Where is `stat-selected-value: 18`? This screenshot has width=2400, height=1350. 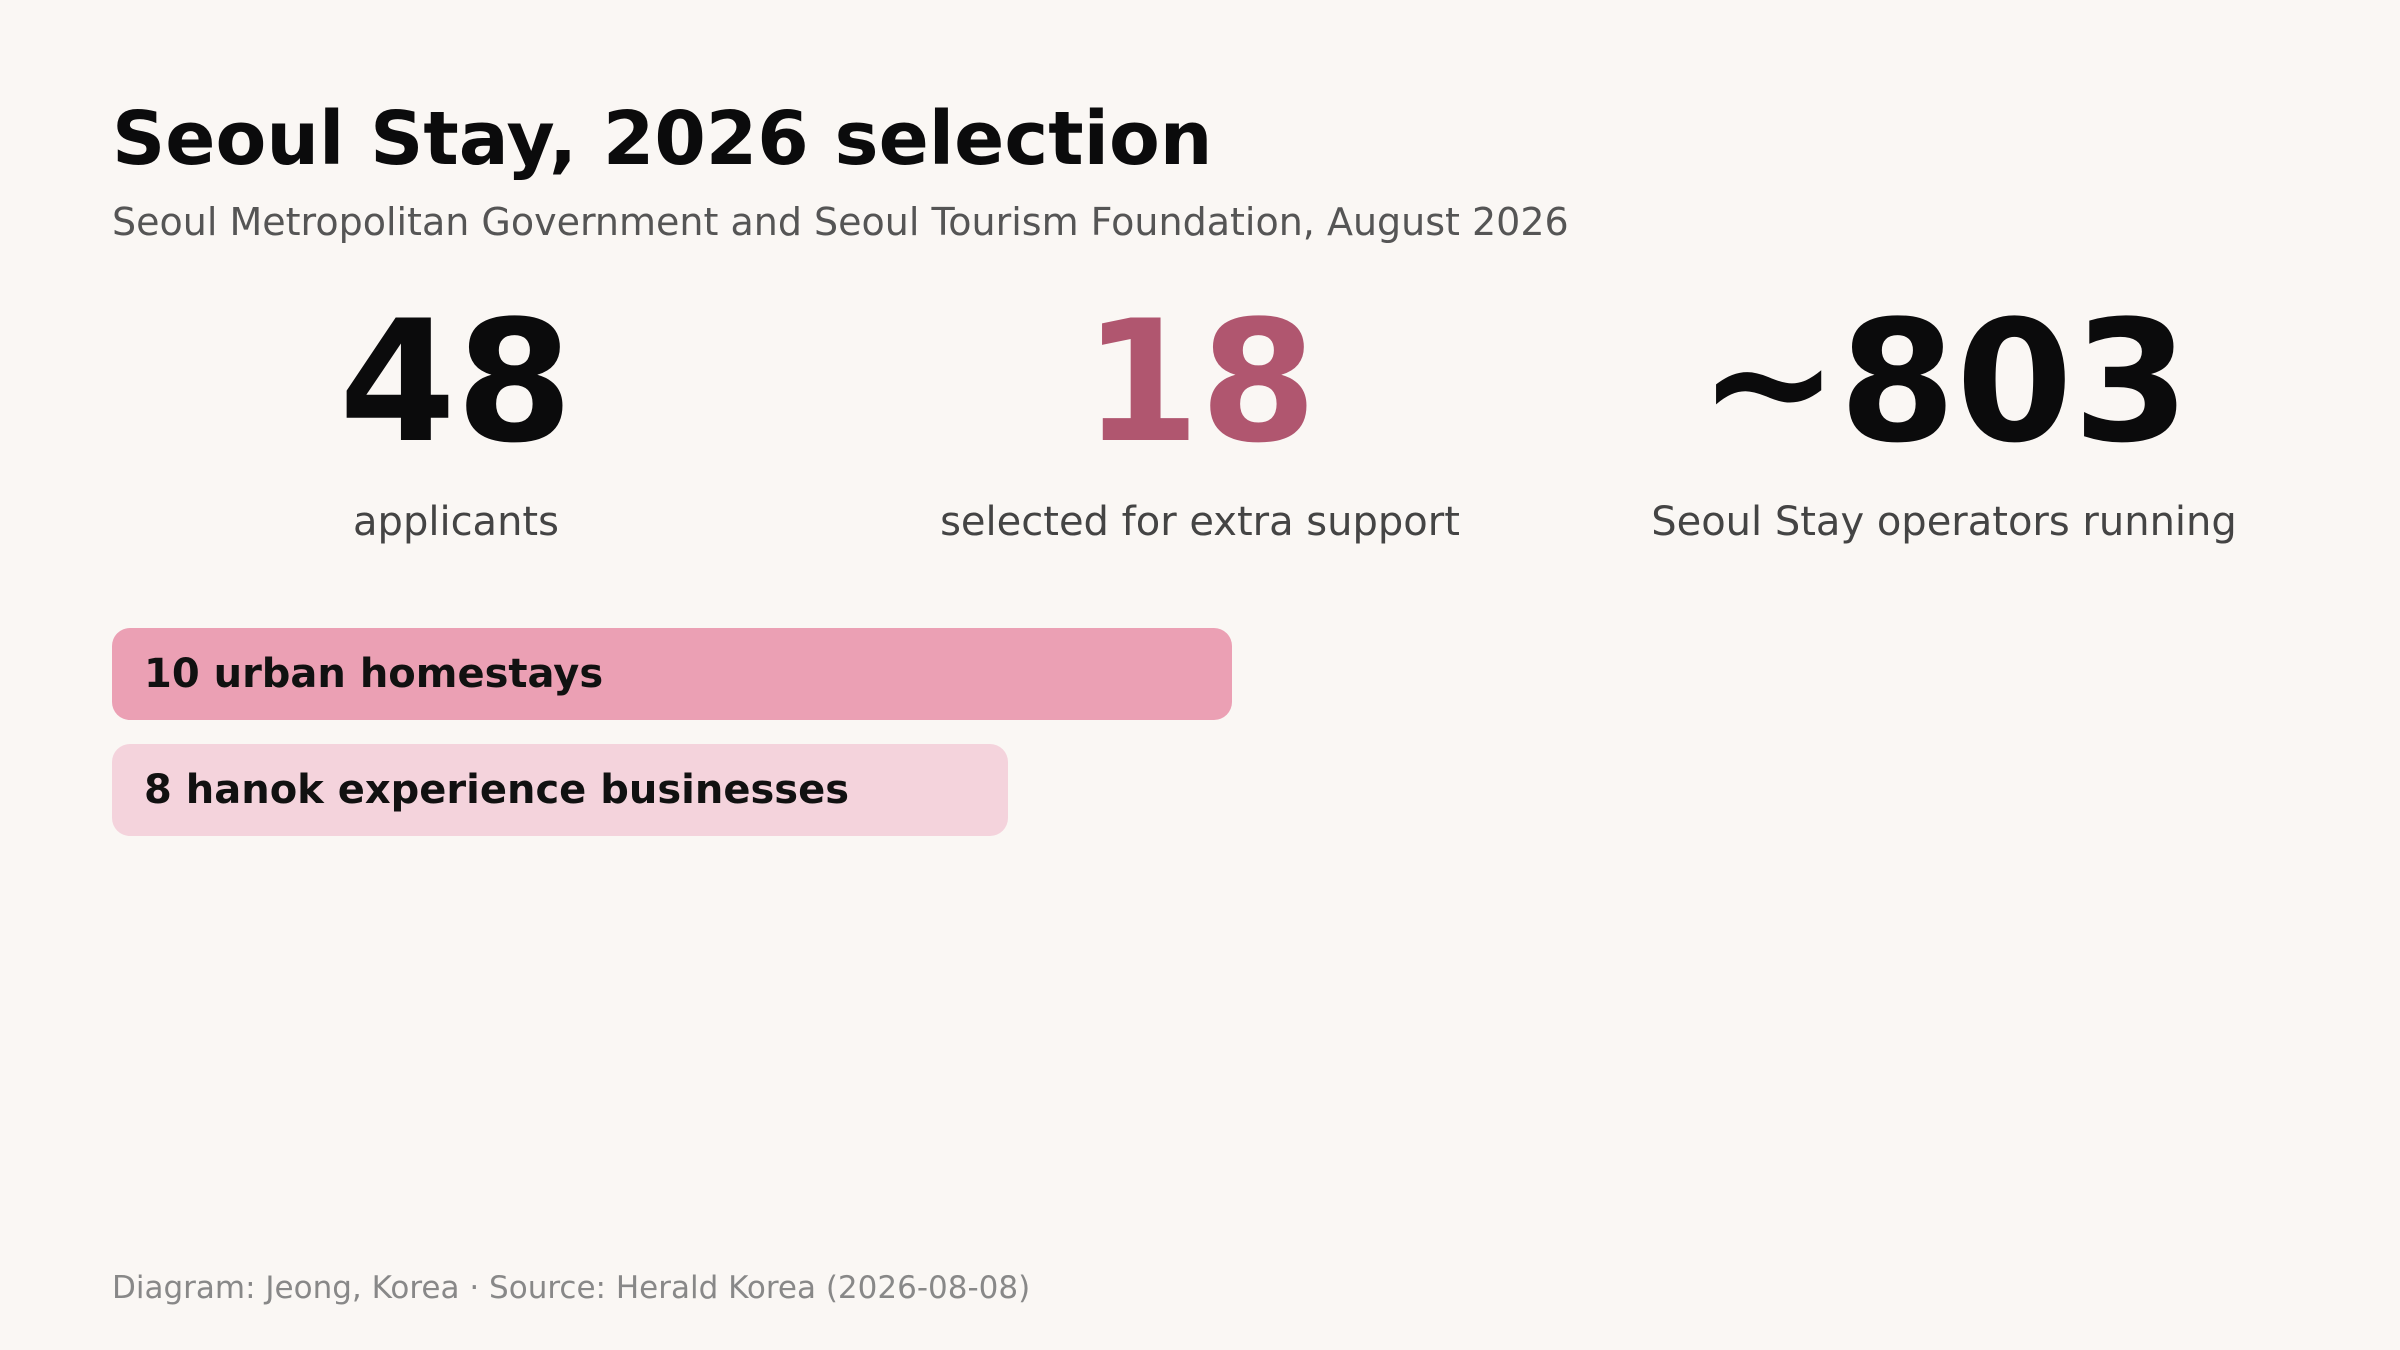 stat-selected-value: 18 is located at coordinates (1200, 382).